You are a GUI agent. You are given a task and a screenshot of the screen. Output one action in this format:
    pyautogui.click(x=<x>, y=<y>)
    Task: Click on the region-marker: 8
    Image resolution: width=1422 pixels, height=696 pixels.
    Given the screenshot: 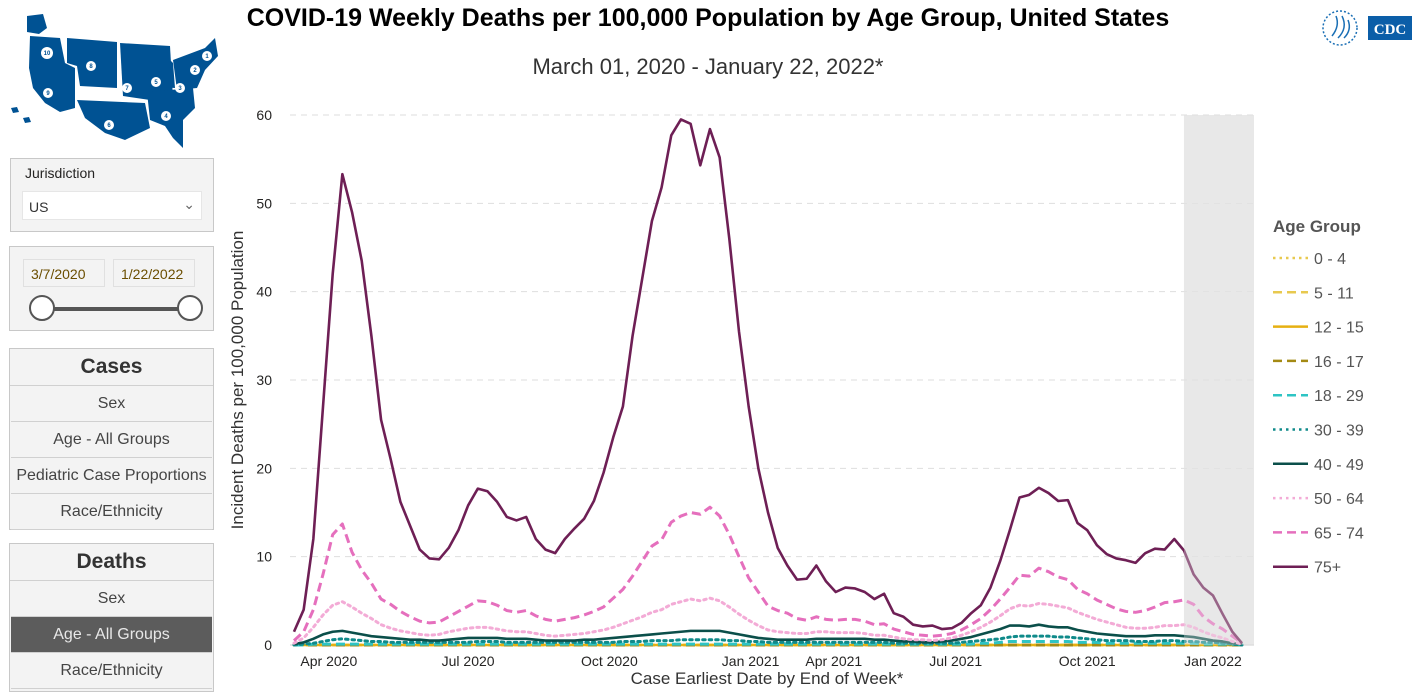 What is the action you would take?
    pyautogui.click(x=91, y=66)
    